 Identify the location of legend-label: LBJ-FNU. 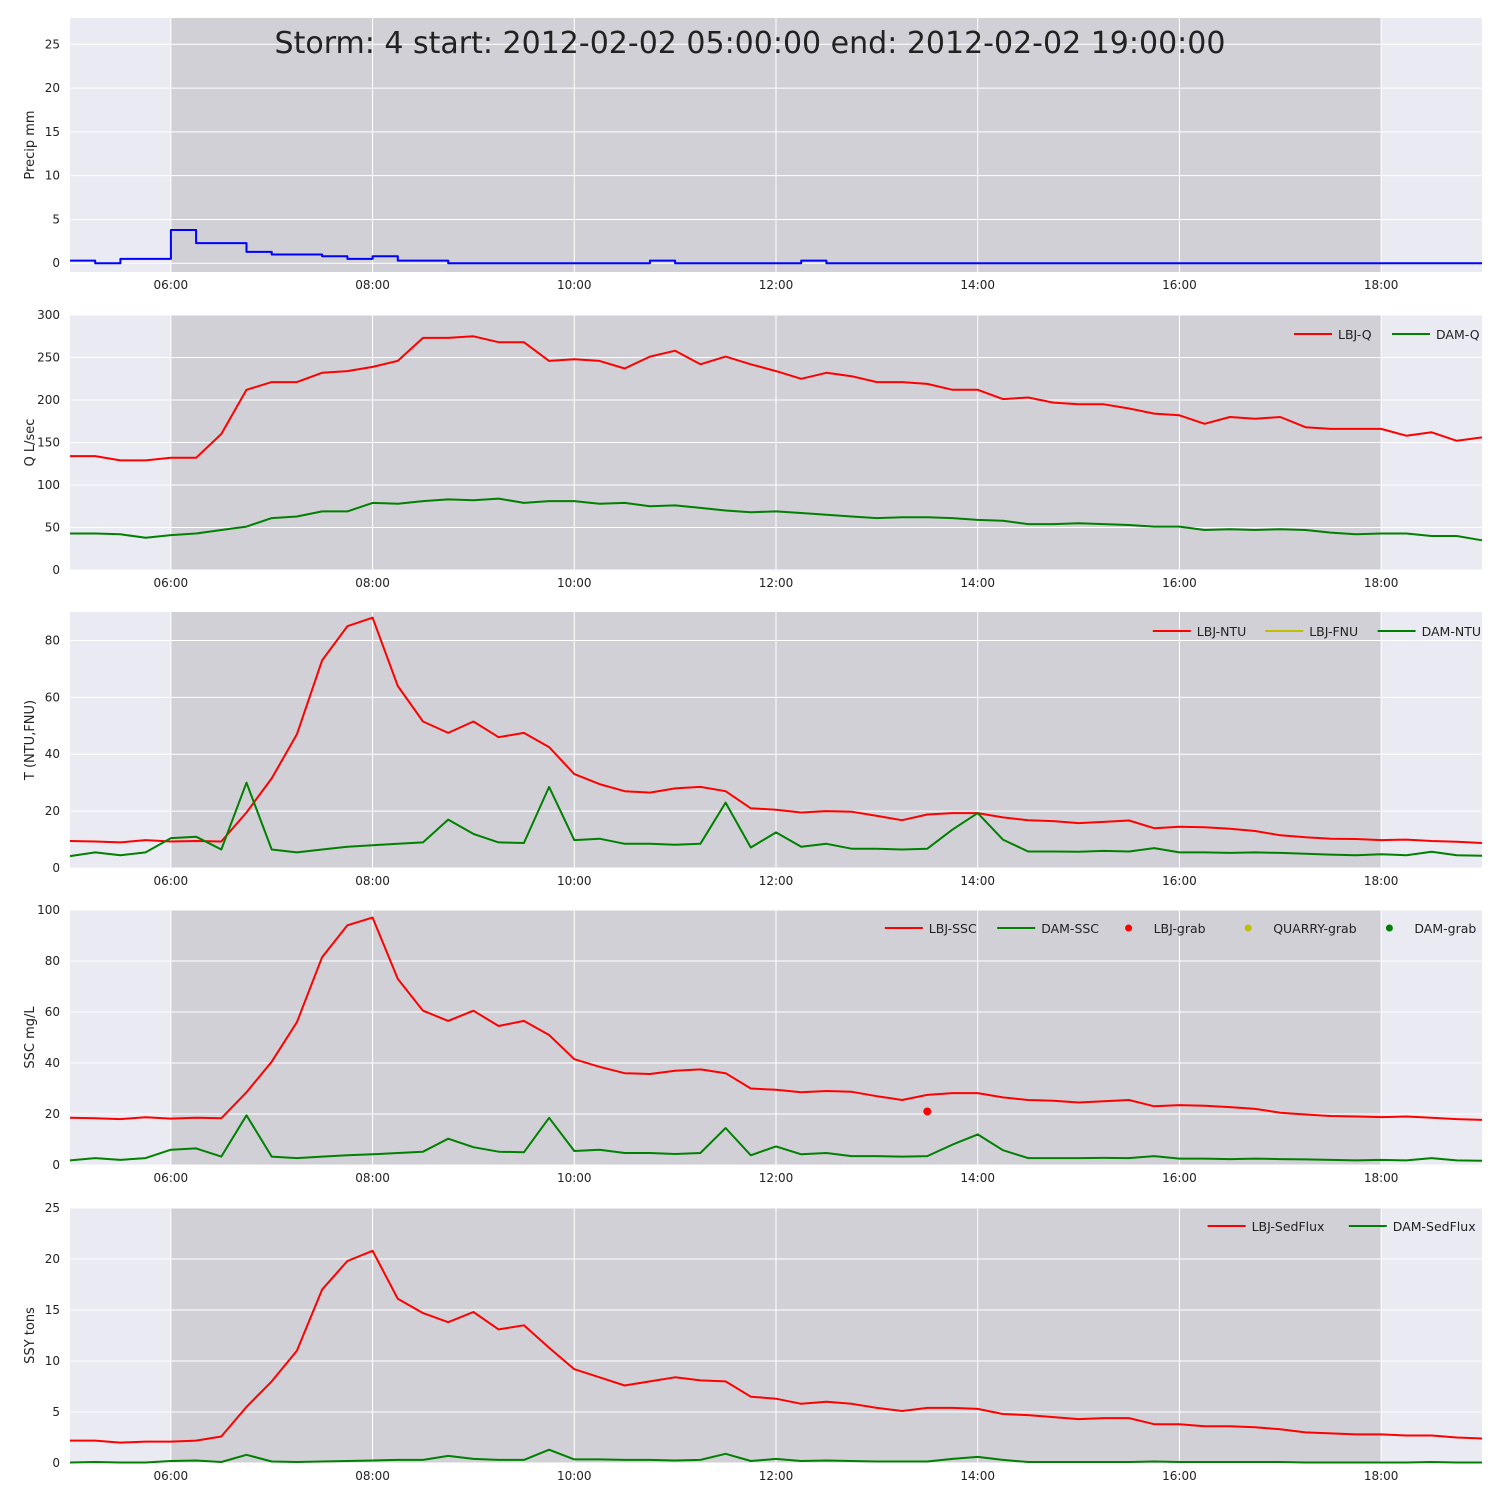
(1333, 631).